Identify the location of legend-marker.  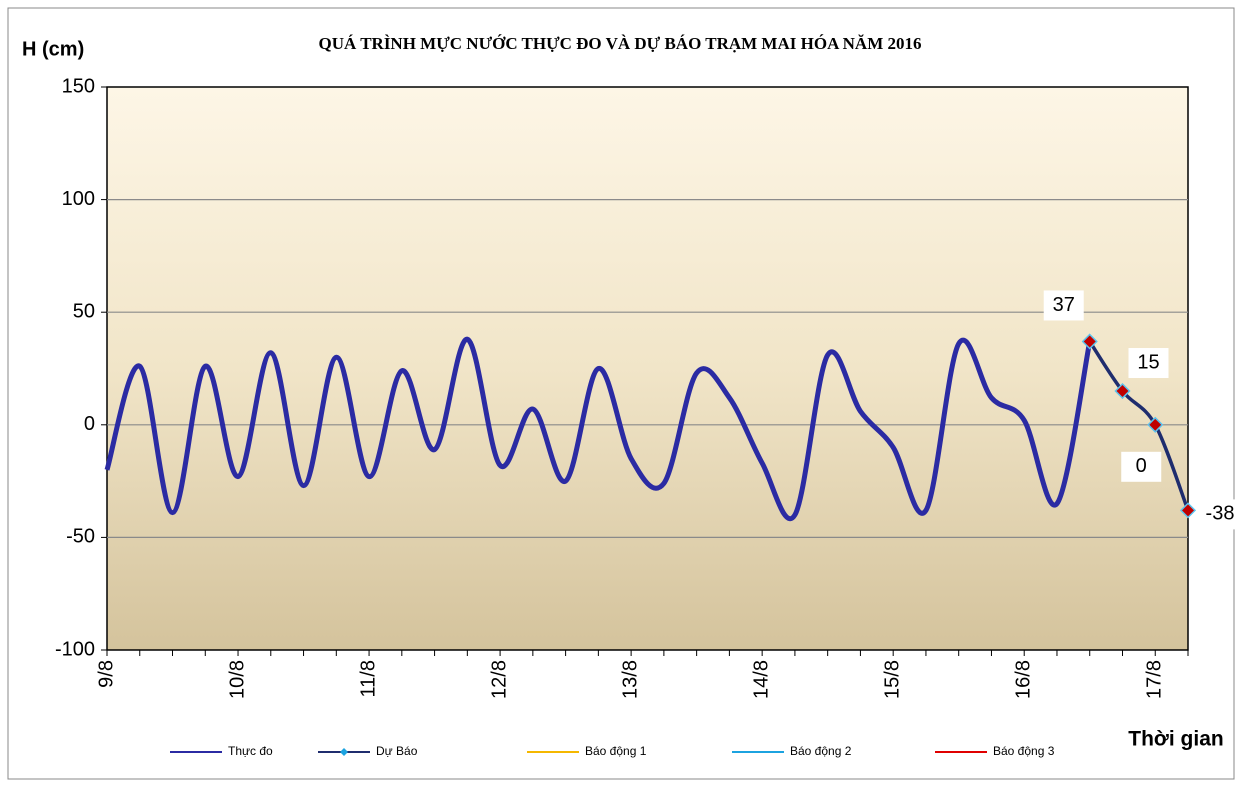
(344, 752).